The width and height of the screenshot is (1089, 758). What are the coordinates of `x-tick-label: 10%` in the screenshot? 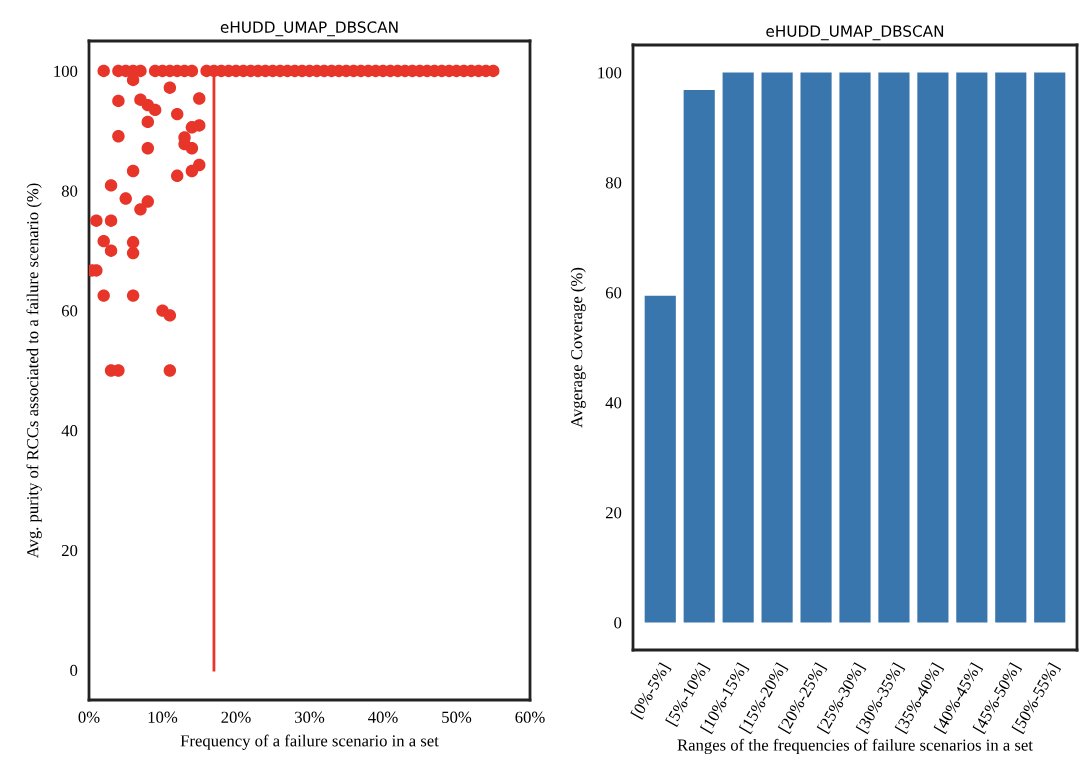 It's located at (163, 717).